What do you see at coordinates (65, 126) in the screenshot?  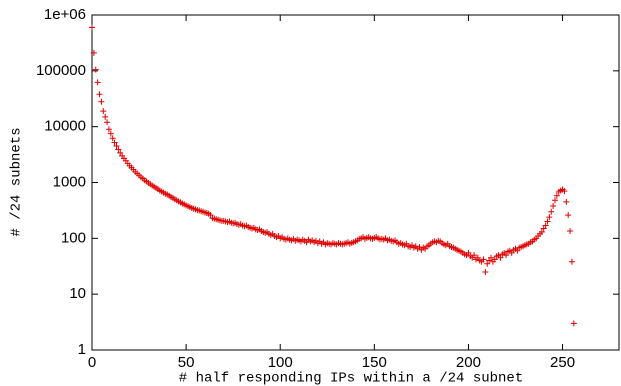 I see `y-tick-label: 10000` at bounding box center [65, 126].